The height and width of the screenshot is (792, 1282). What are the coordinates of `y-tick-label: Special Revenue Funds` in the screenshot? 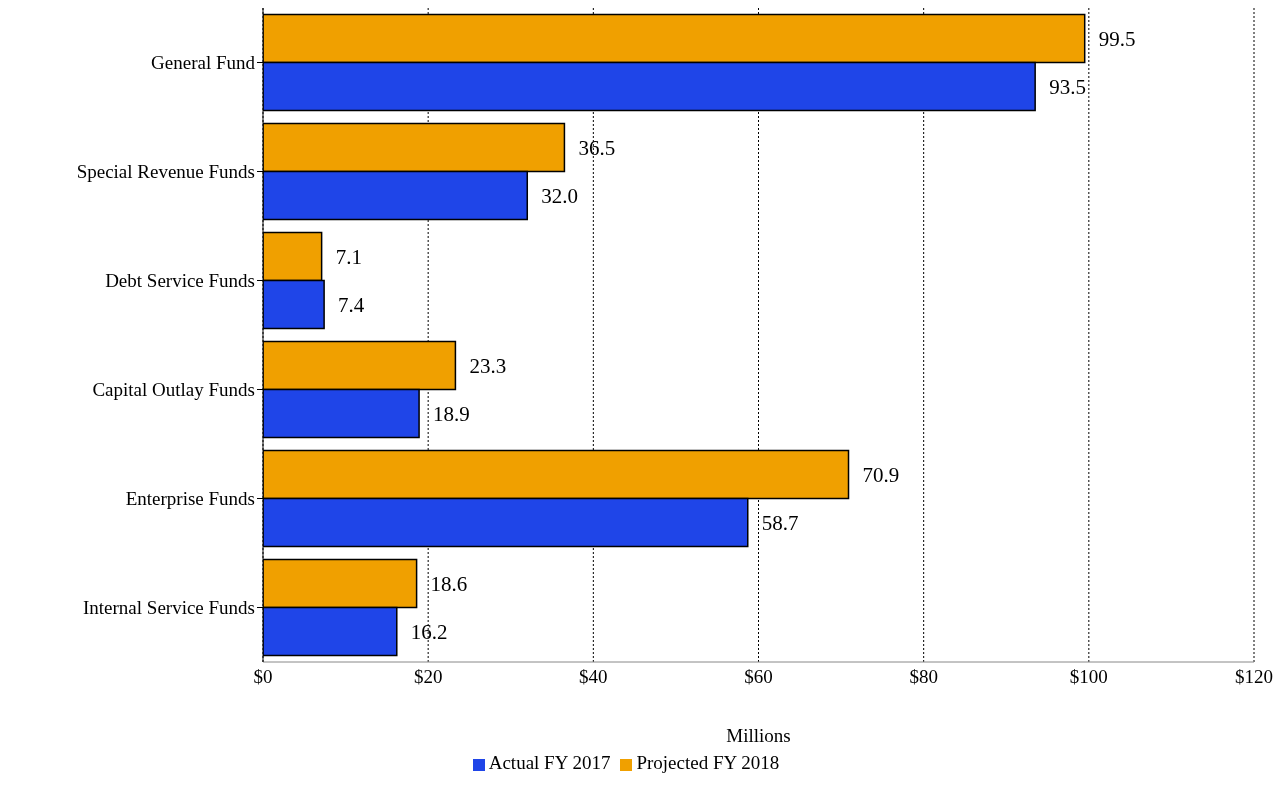 It's located at (165, 172).